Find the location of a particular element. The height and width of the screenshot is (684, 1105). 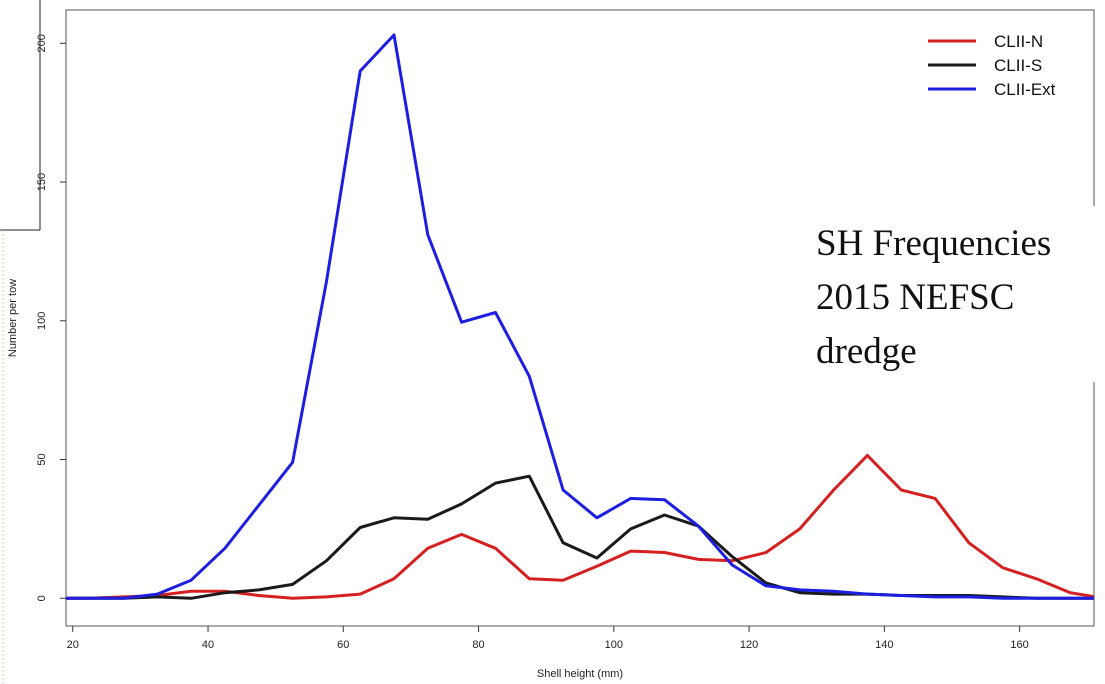

x-tick-label: 40 is located at coordinates (208, 645).